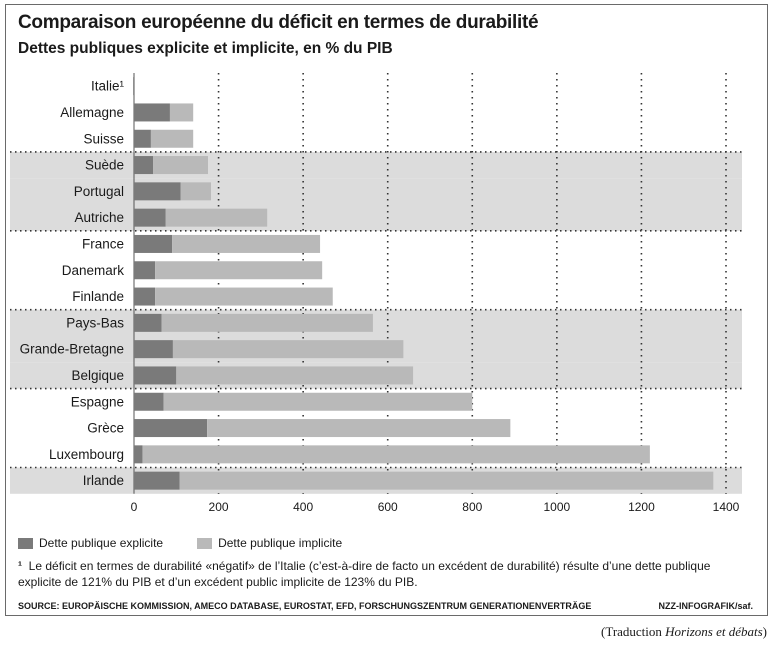  I want to click on category-label: Espagne, so click(97, 401).